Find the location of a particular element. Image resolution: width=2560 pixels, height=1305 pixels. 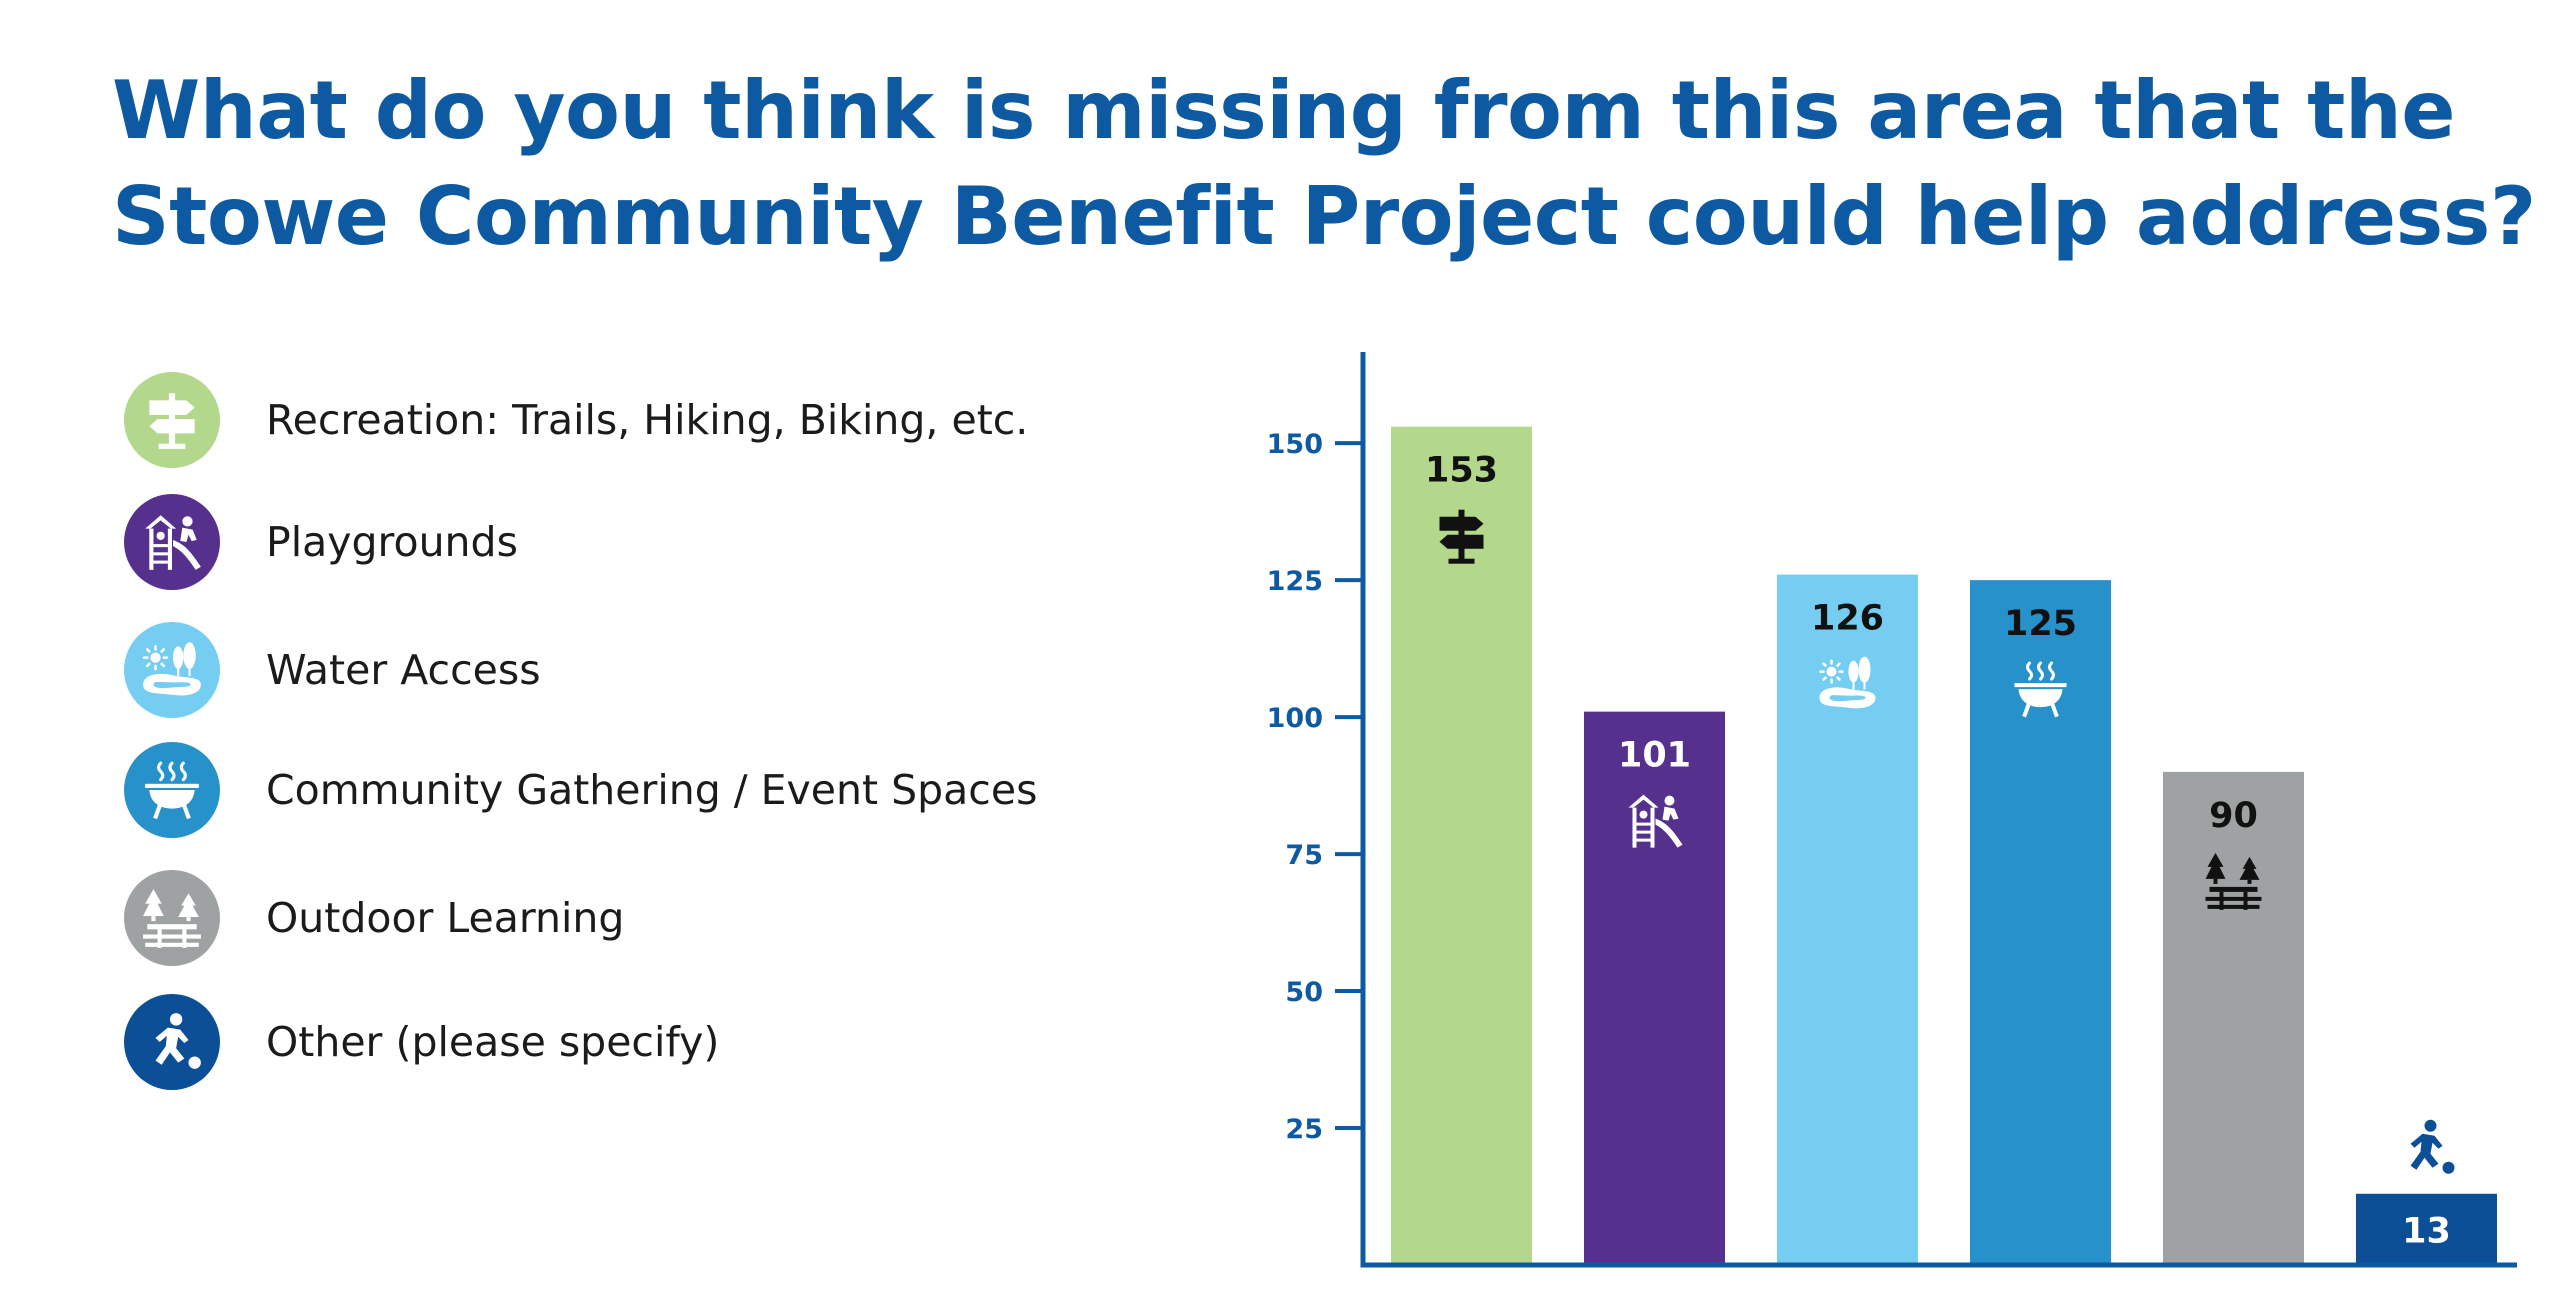

y-tick-label: 50 is located at coordinates (1304, 992).